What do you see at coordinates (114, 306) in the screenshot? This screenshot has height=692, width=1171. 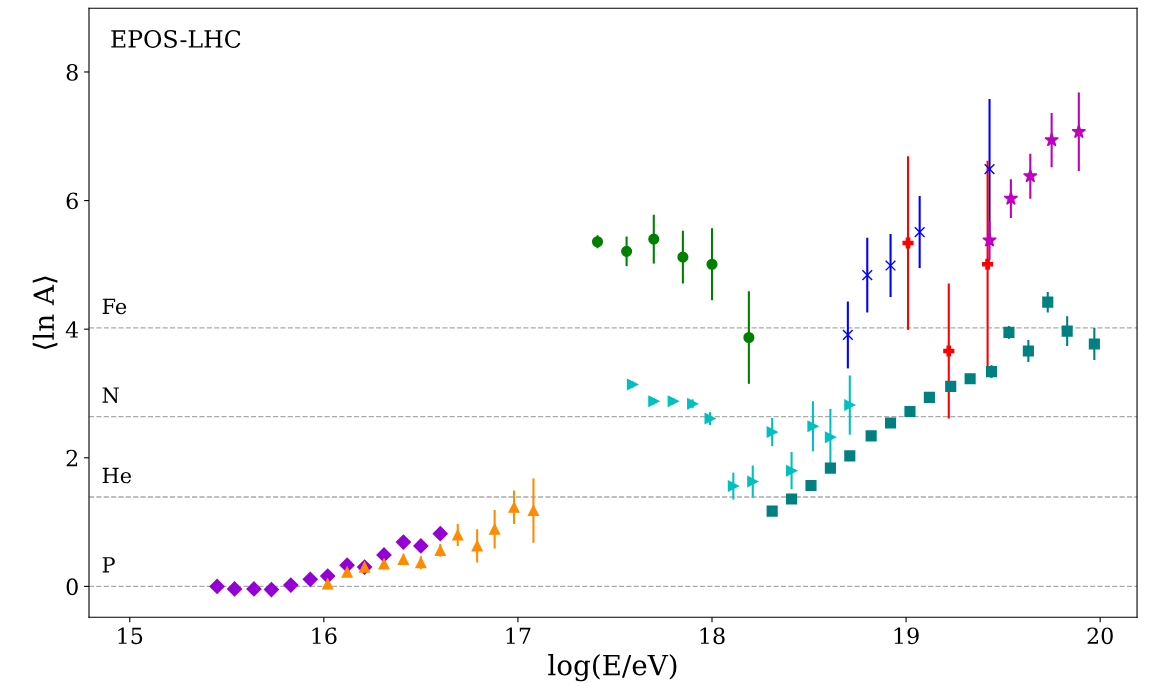 I see `ref-line-label: Fe` at bounding box center [114, 306].